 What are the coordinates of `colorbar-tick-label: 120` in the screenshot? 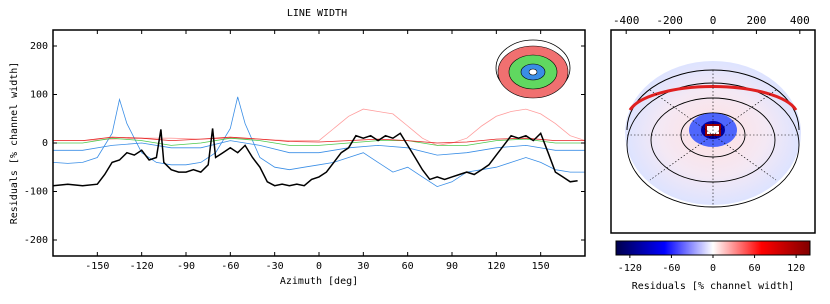 It's located at (796, 268).